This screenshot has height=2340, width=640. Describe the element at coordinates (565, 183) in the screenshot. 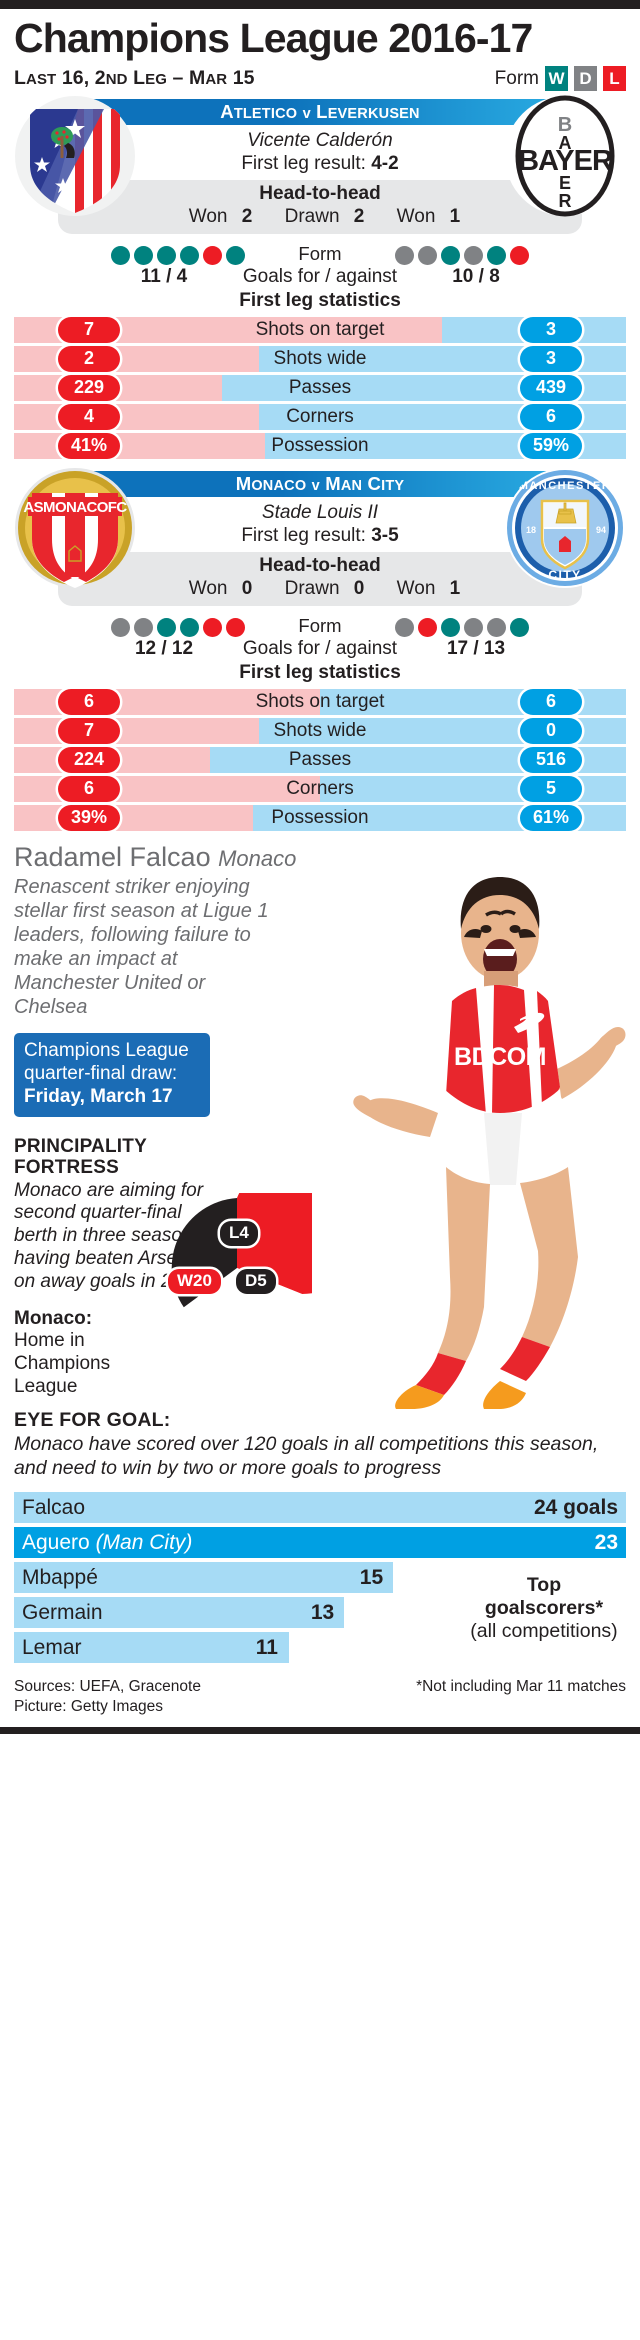

I see `svg-text: E` at that location.